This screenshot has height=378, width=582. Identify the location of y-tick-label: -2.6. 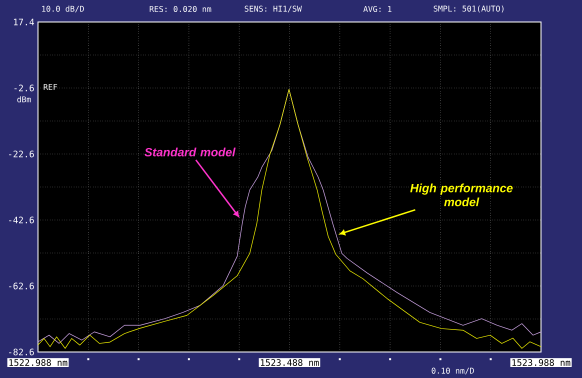
(24, 88).